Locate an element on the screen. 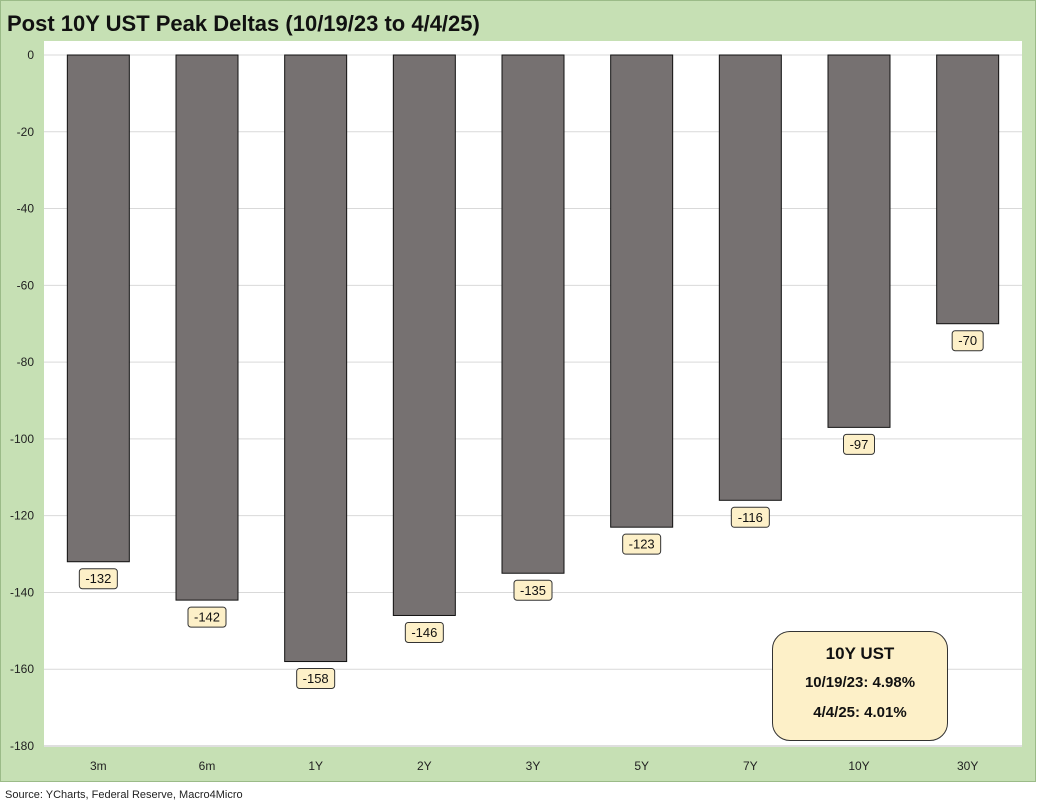 This screenshot has height=810, width=1038. x-tick-label: 5Y is located at coordinates (641, 766).